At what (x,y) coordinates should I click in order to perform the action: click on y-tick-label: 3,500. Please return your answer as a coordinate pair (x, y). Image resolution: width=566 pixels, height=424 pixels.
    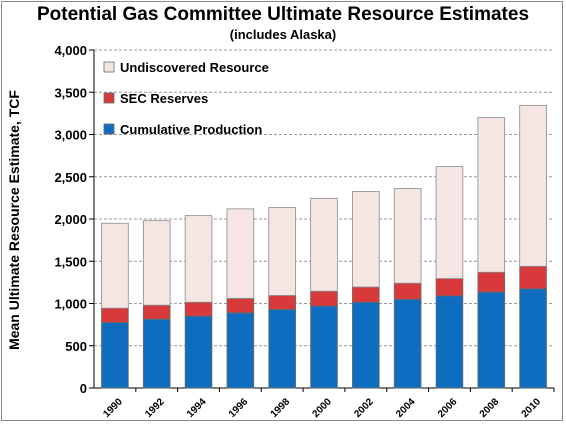
    Looking at the image, I should click on (70, 92).